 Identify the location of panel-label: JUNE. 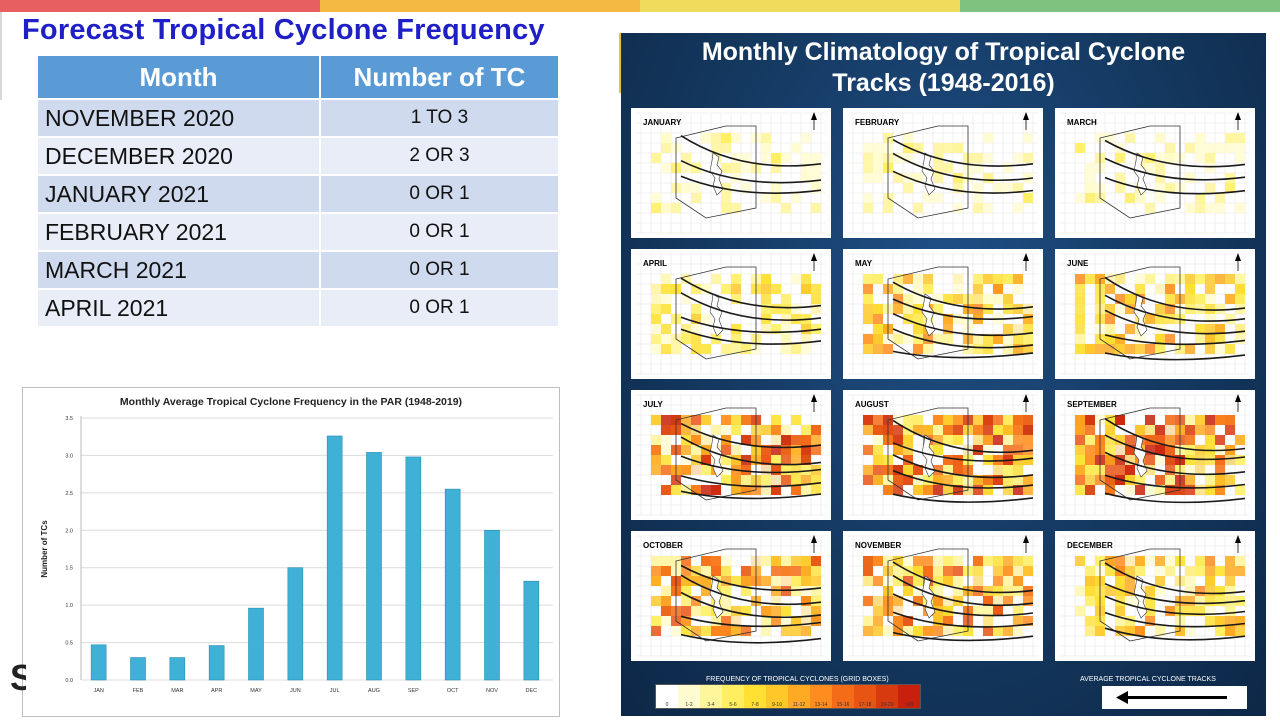
(1078, 263).